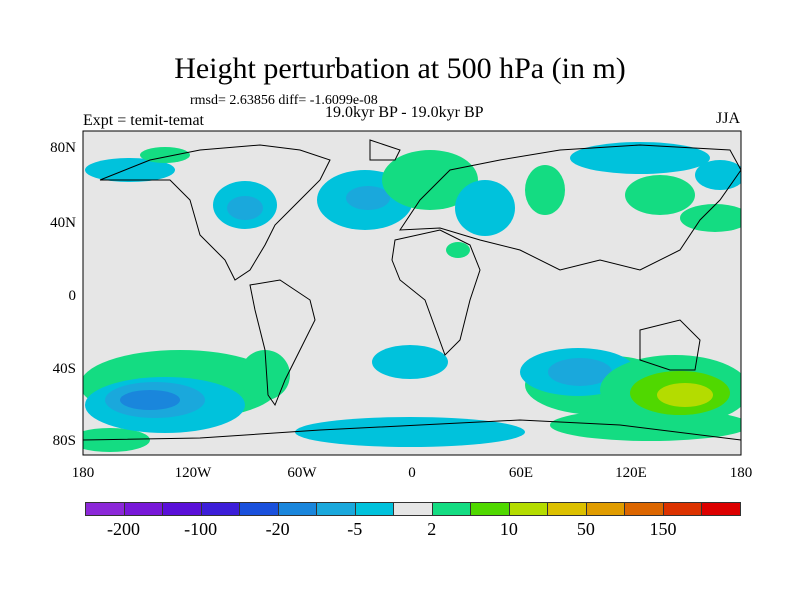 The width and height of the screenshot is (800, 600). Describe the element at coordinates (521, 473) in the screenshot. I see `lon-label: 60E` at that location.